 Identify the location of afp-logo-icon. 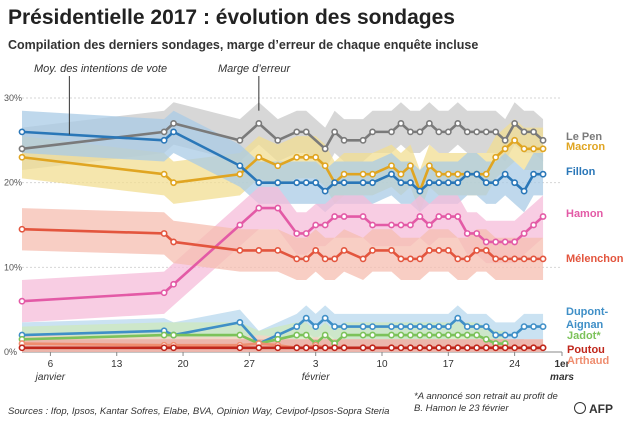
(580, 408).